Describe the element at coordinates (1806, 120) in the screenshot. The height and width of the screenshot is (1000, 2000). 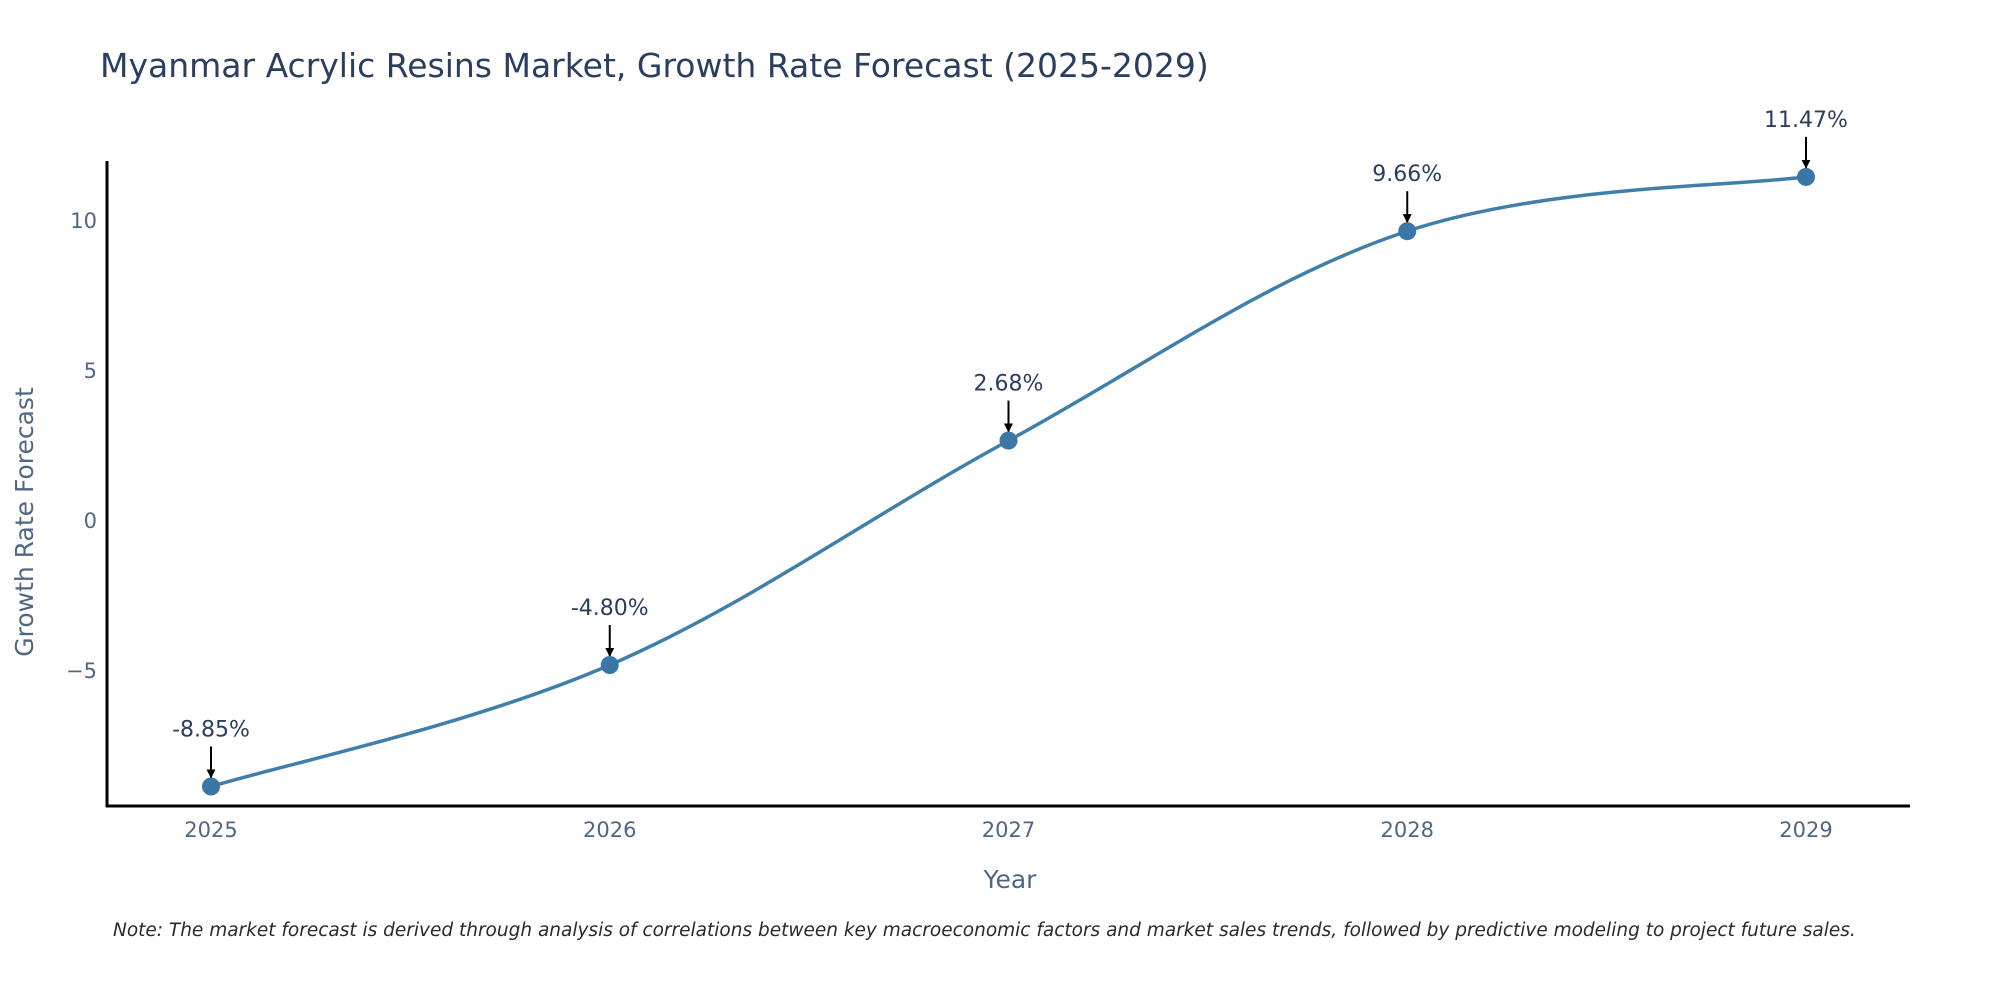
I see `data-label: 11.47%` at that location.